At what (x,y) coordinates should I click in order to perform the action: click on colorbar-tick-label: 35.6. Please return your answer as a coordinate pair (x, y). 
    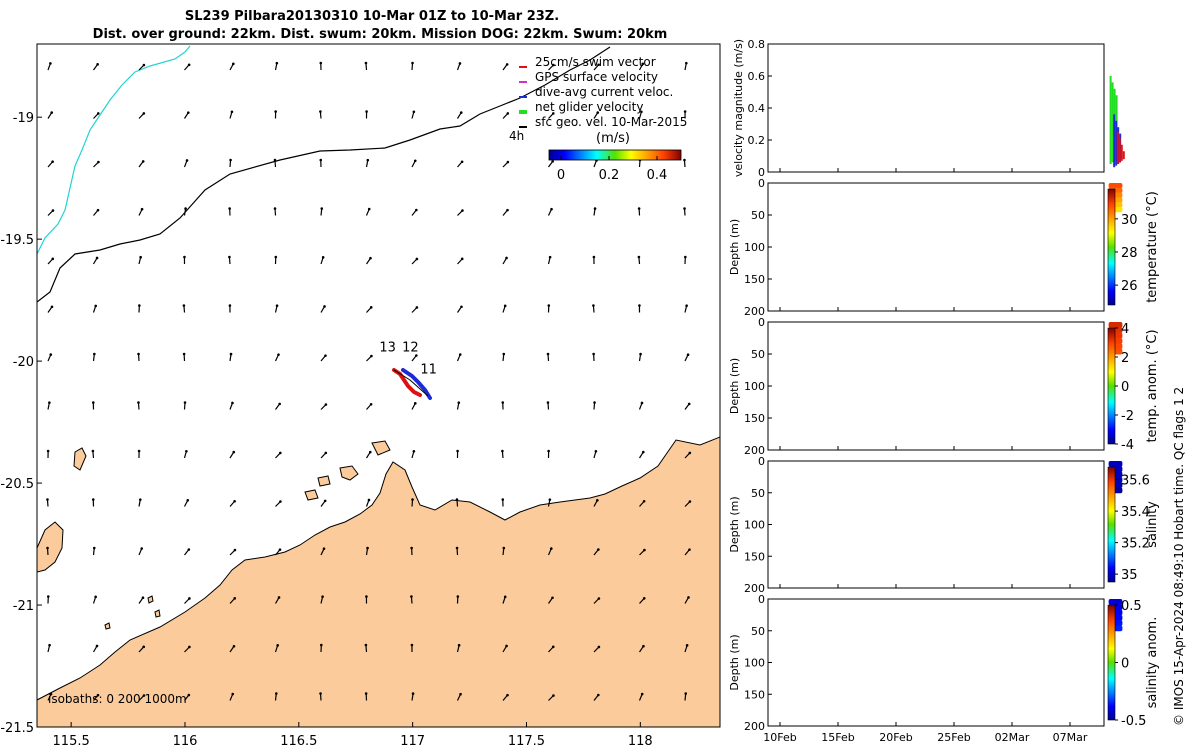
    Looking at the image, I should click on (1135, 481).